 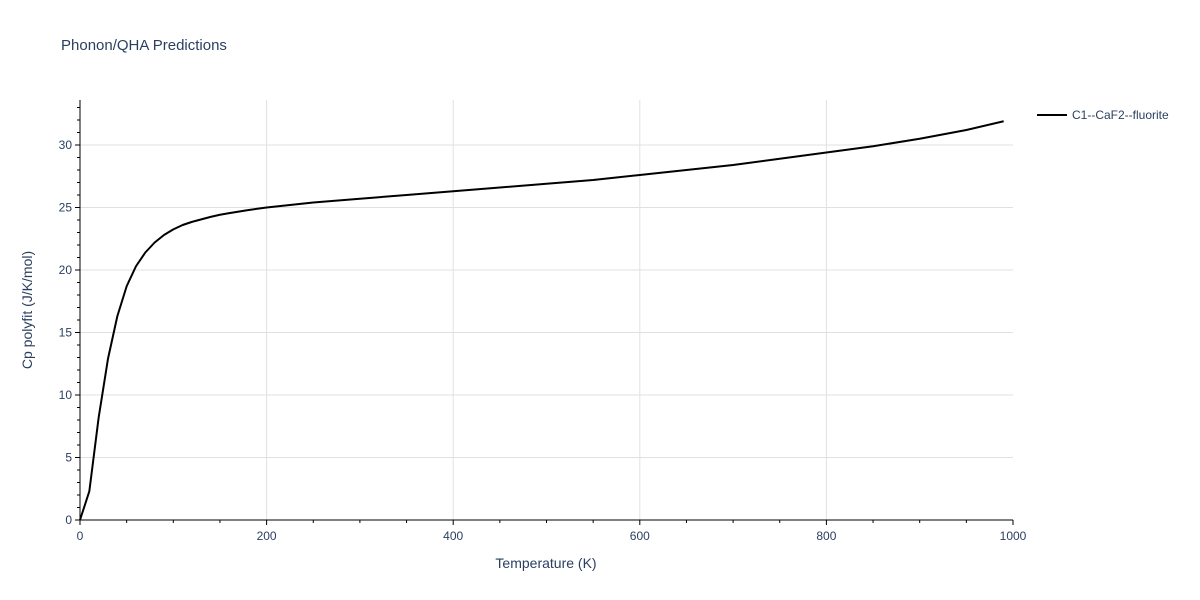 I want to click on y-tick-label: 25, so click(x=66, y=208).